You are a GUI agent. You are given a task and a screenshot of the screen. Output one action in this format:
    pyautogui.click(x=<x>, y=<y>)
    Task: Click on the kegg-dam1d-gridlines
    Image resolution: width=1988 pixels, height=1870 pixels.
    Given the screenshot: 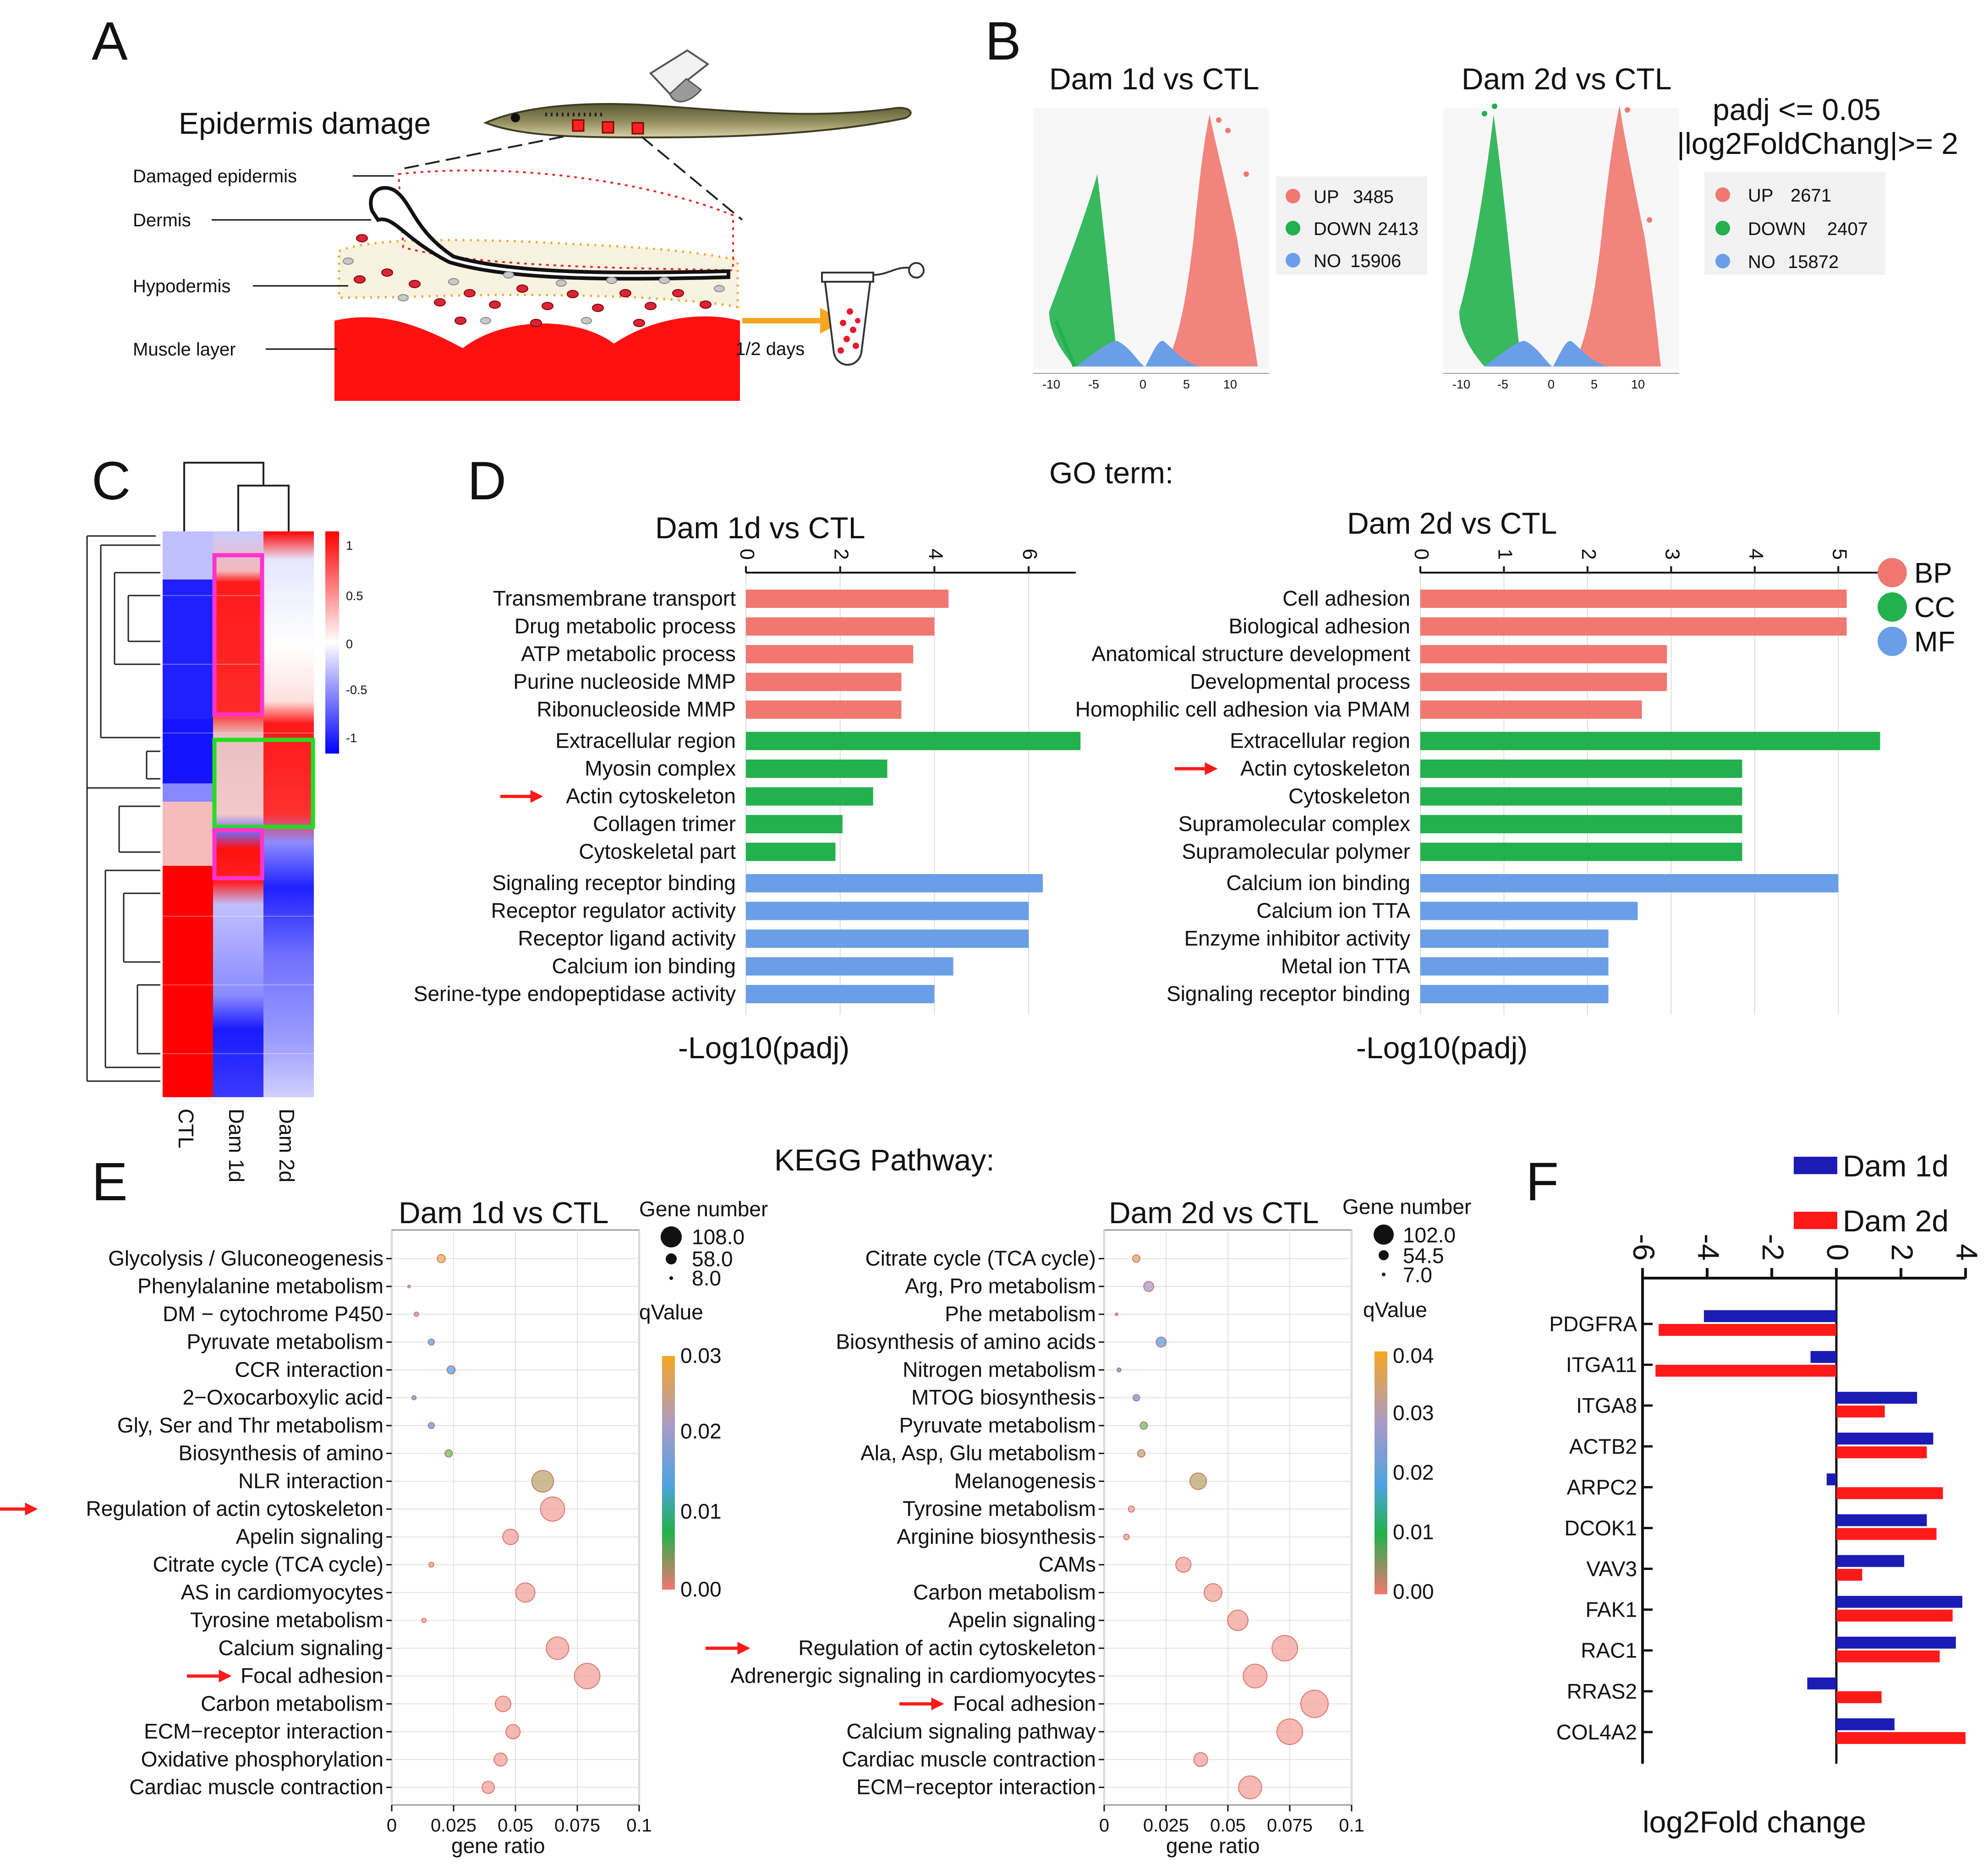 What is the action you would take?
    pyautogui.click(x=515, y=1518)
    